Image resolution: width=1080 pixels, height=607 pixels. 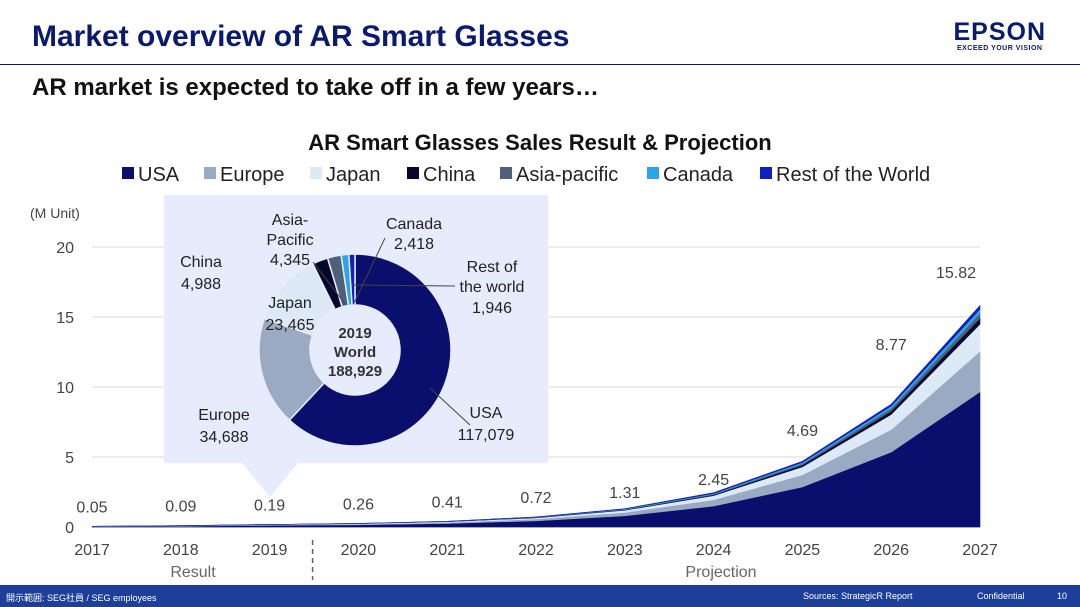 I want to click on data-label: 0.26, so click(x=358, y=504).